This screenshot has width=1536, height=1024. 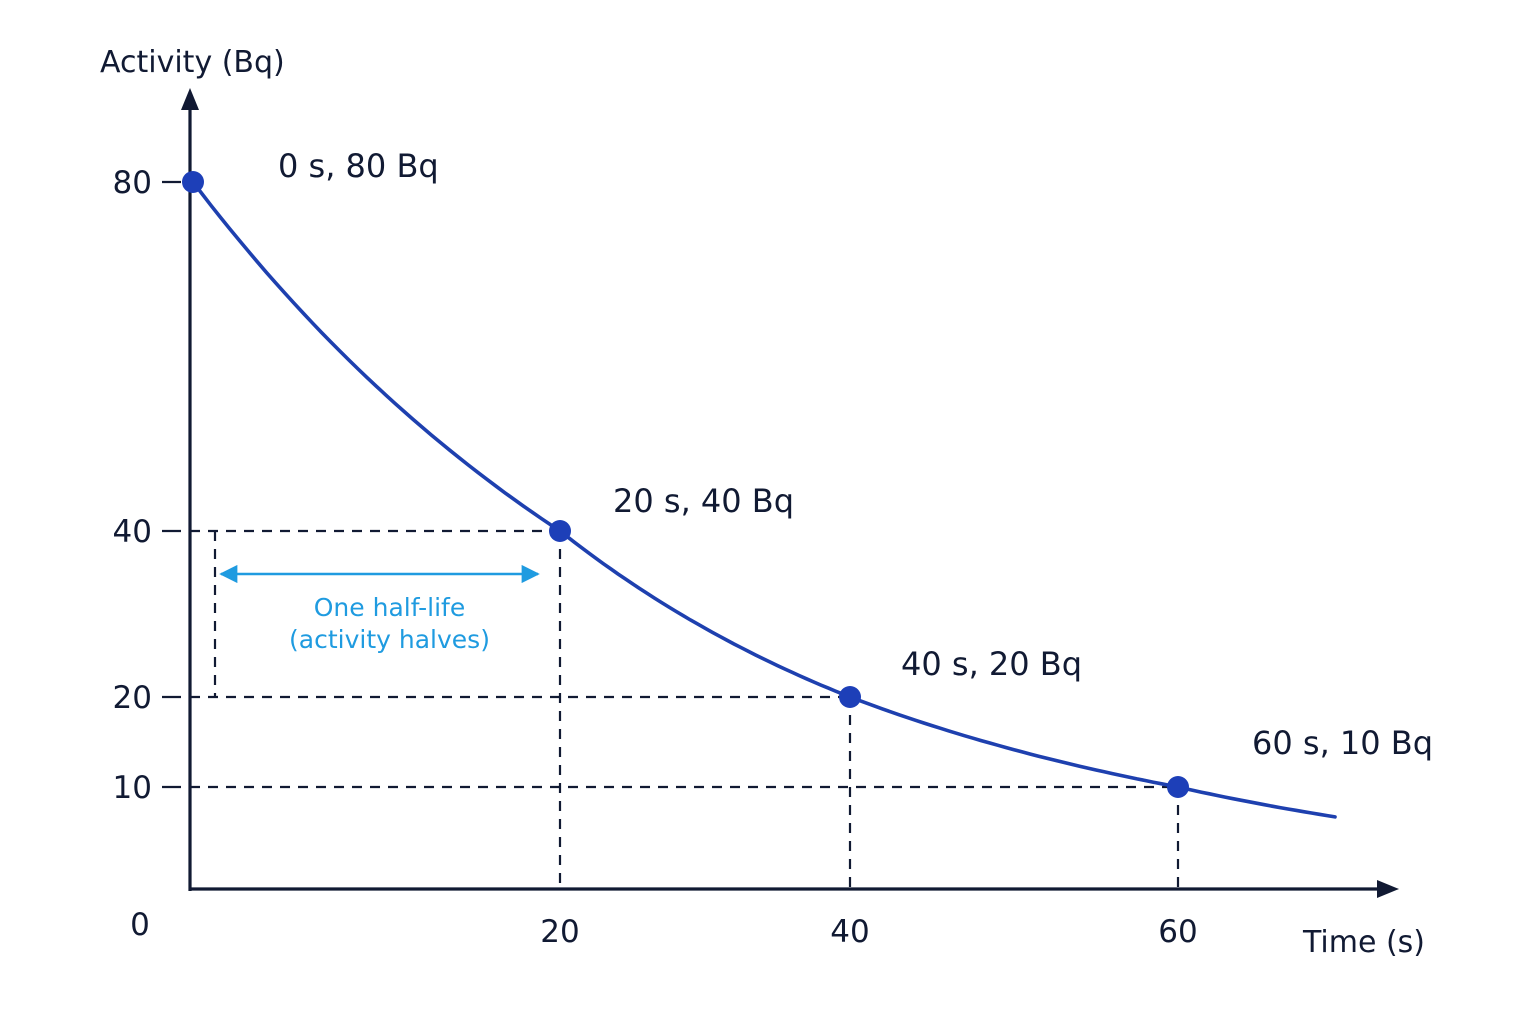 I want to click on x-tick-label-40: 40, so click(x=849, y=932).